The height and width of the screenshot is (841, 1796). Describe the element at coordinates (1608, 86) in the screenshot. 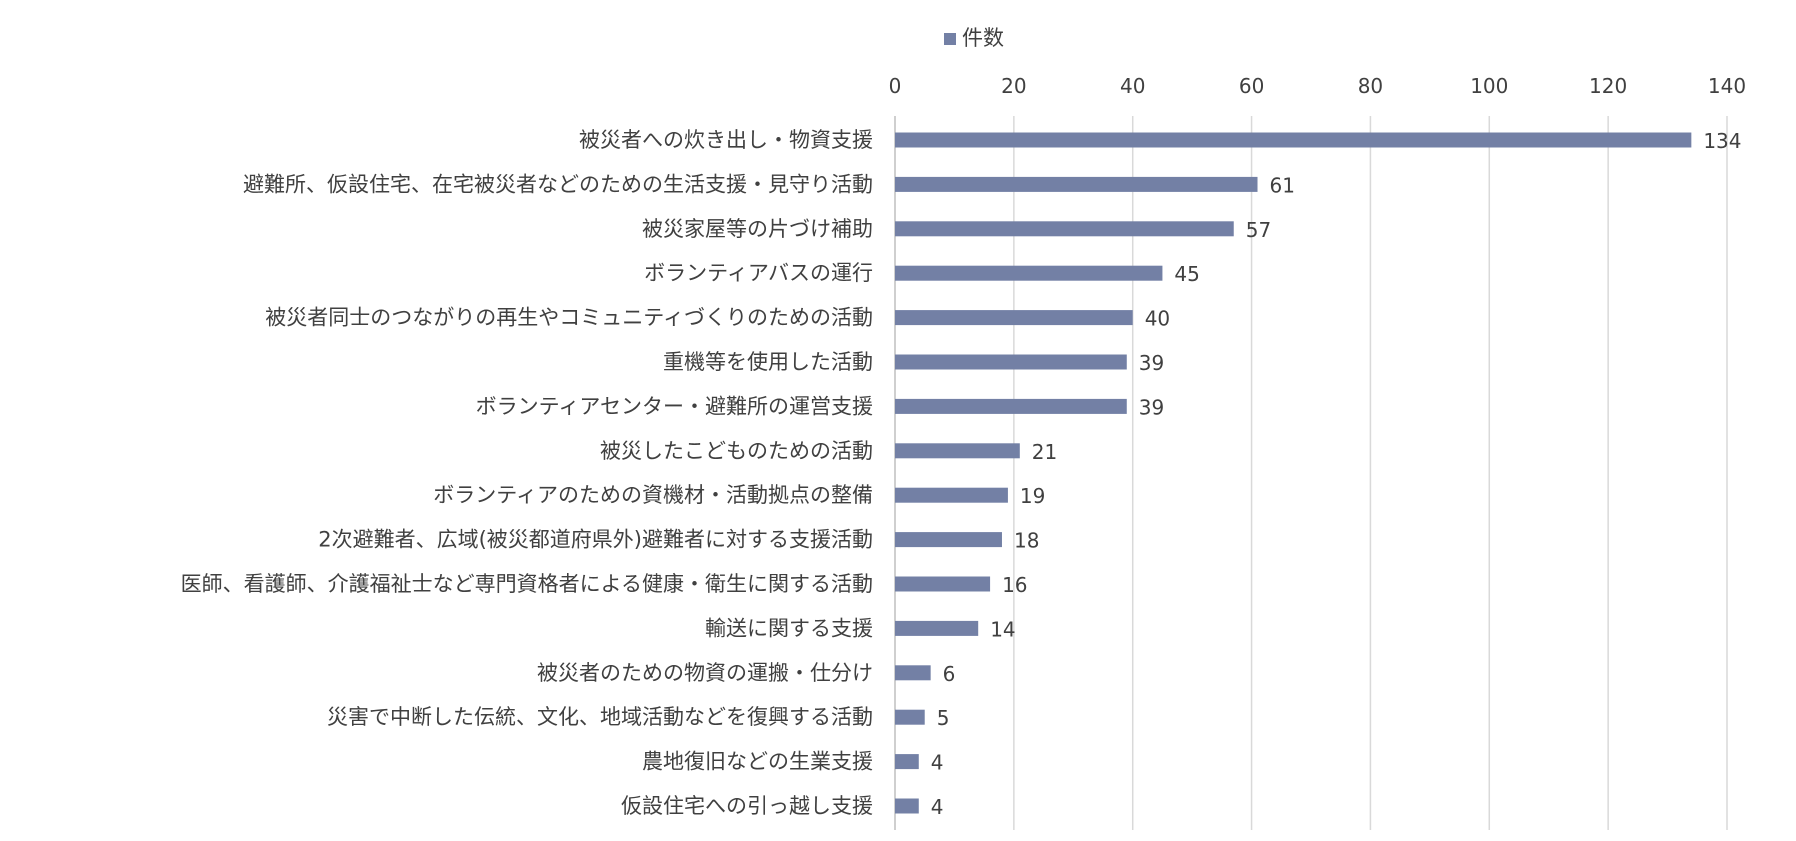

I see `x-tick-label: 120` at that location.